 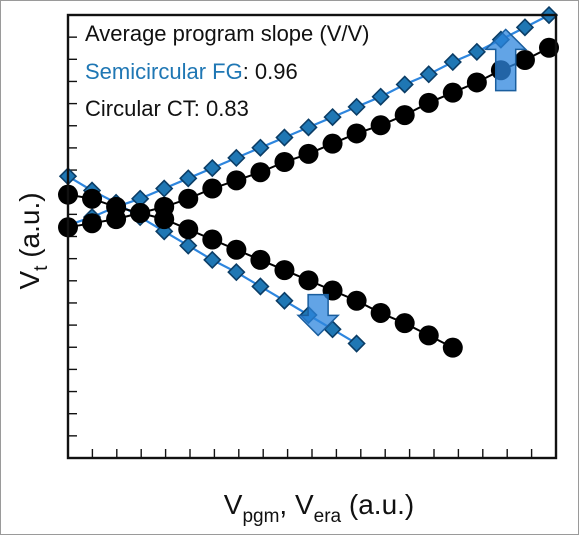 I want to click on arrow-up, so click(x=505, y=60).